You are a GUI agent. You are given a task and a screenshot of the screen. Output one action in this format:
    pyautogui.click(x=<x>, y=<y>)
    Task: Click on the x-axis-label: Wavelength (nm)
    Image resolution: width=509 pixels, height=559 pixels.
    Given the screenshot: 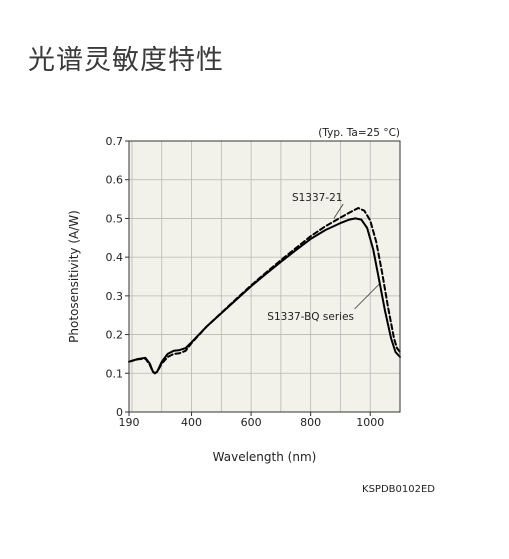 What is the action you would take?
    pyautogui.click(x=265, y=457)
    